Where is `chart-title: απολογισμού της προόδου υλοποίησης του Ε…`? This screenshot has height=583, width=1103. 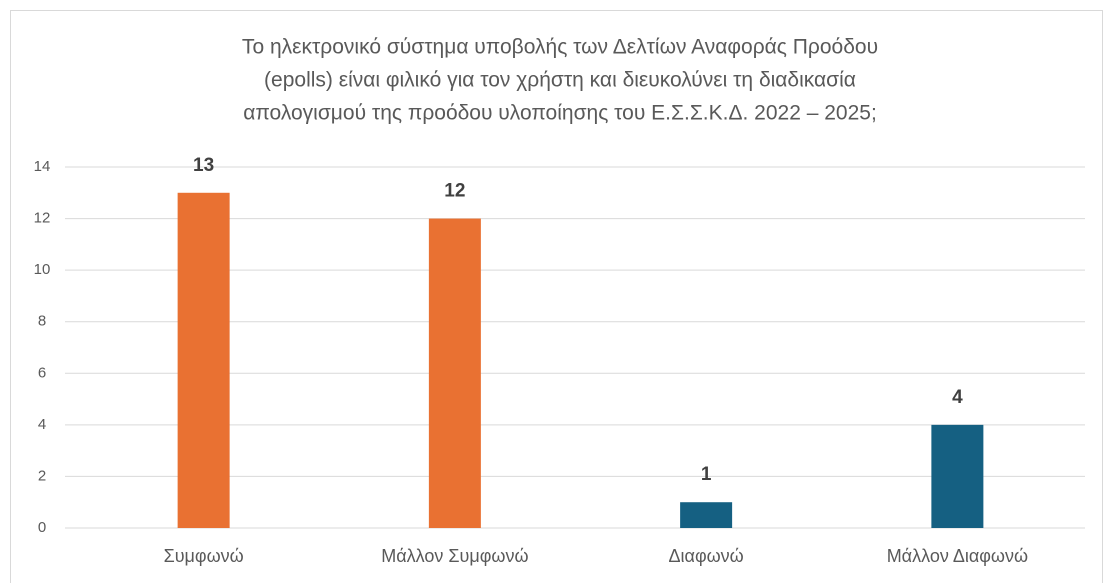
chart-title: απολογισμού της προόδου υλοποίησης του Ε… is located at coordinates (560, 113).